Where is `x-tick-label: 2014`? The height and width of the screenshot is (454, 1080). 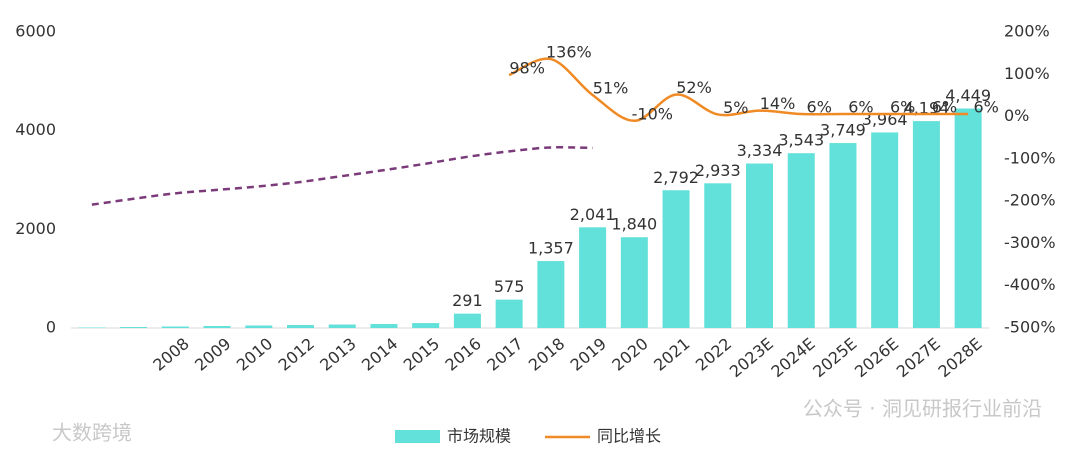 x-tick-label: 2014 is located at coordinates (379, 354).